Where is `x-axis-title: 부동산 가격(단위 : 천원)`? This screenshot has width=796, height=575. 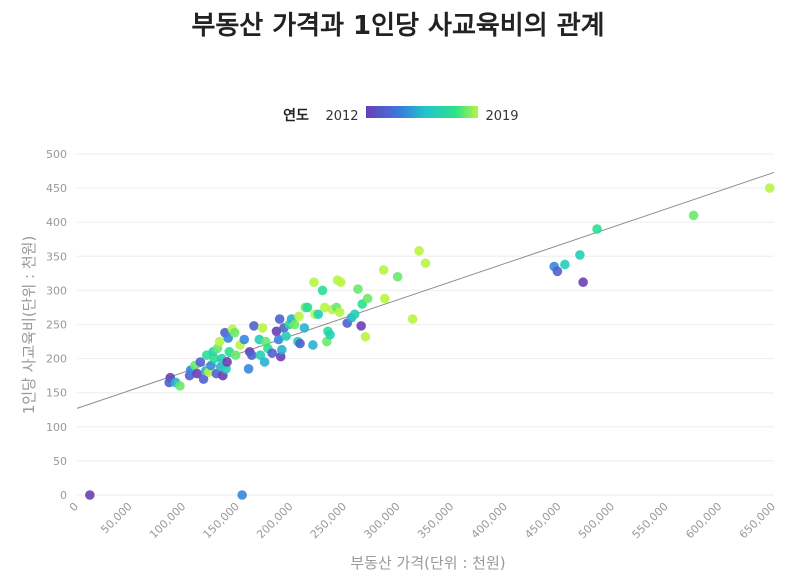
x-axis-title: 부동산 가격(단위 : 천원) is located at coordinates (427, 563).